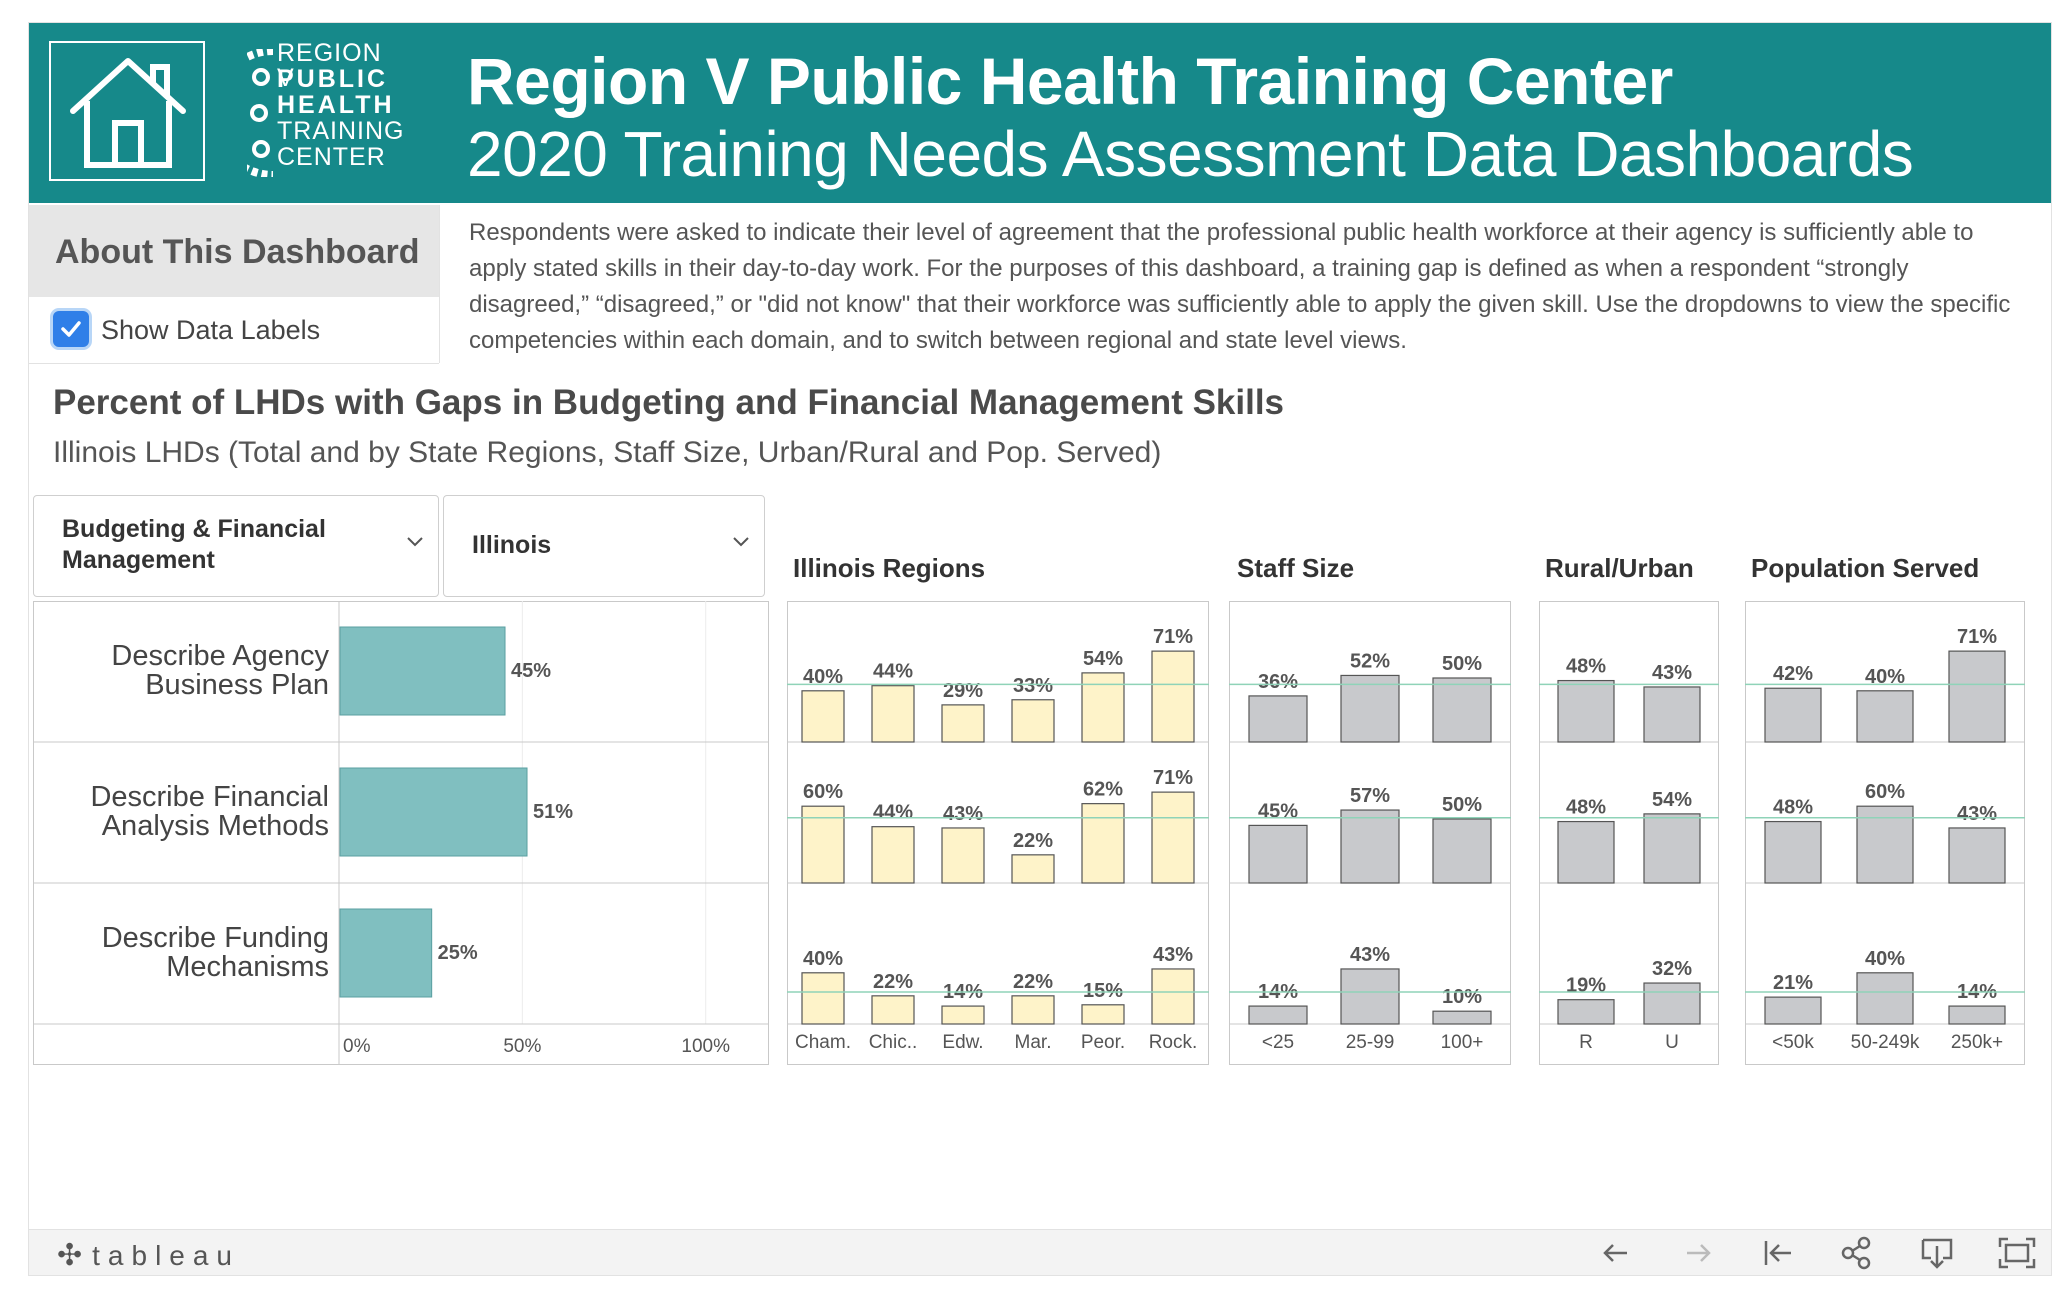 This screenshot has width=2056, height=1295. Describe the element at coordinates (1103, 790) in the screenshot. I see `panel-bar-label: 62%` at that location.